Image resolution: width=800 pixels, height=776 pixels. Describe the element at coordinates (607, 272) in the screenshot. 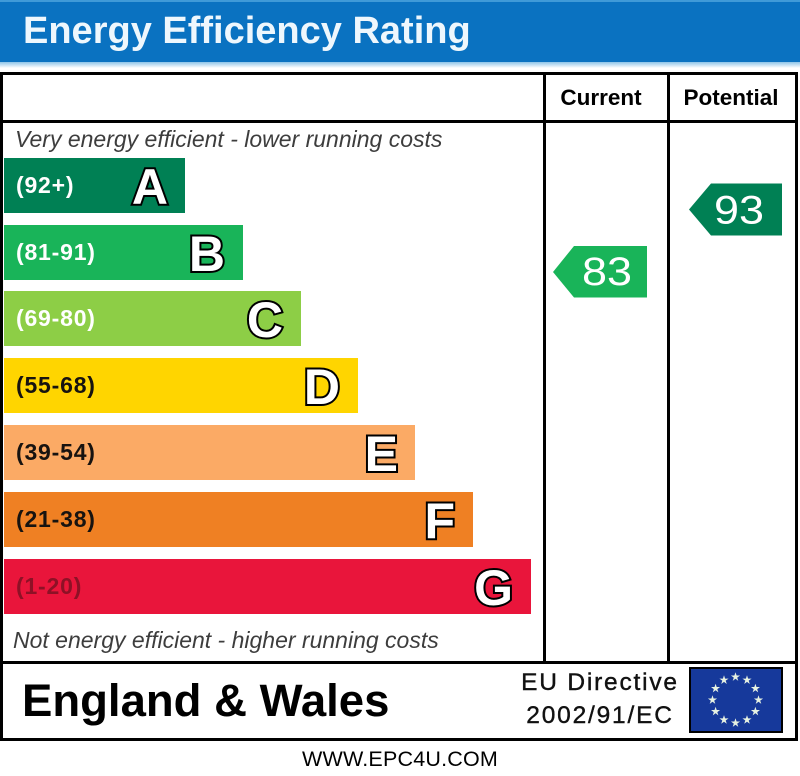

I see `svg-text: 83` at that location.